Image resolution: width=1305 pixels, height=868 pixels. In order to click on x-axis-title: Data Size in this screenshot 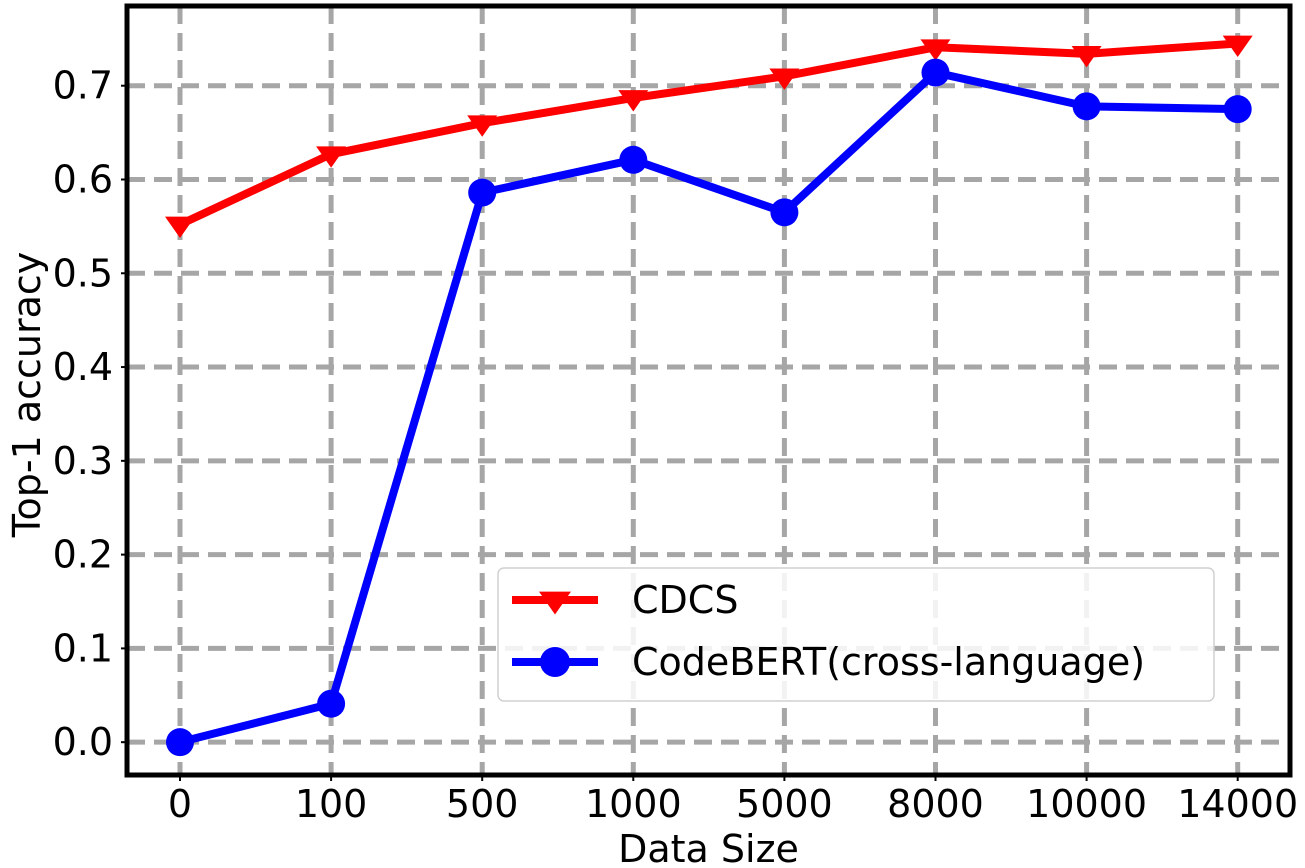, I will do `click(708, 847)`.